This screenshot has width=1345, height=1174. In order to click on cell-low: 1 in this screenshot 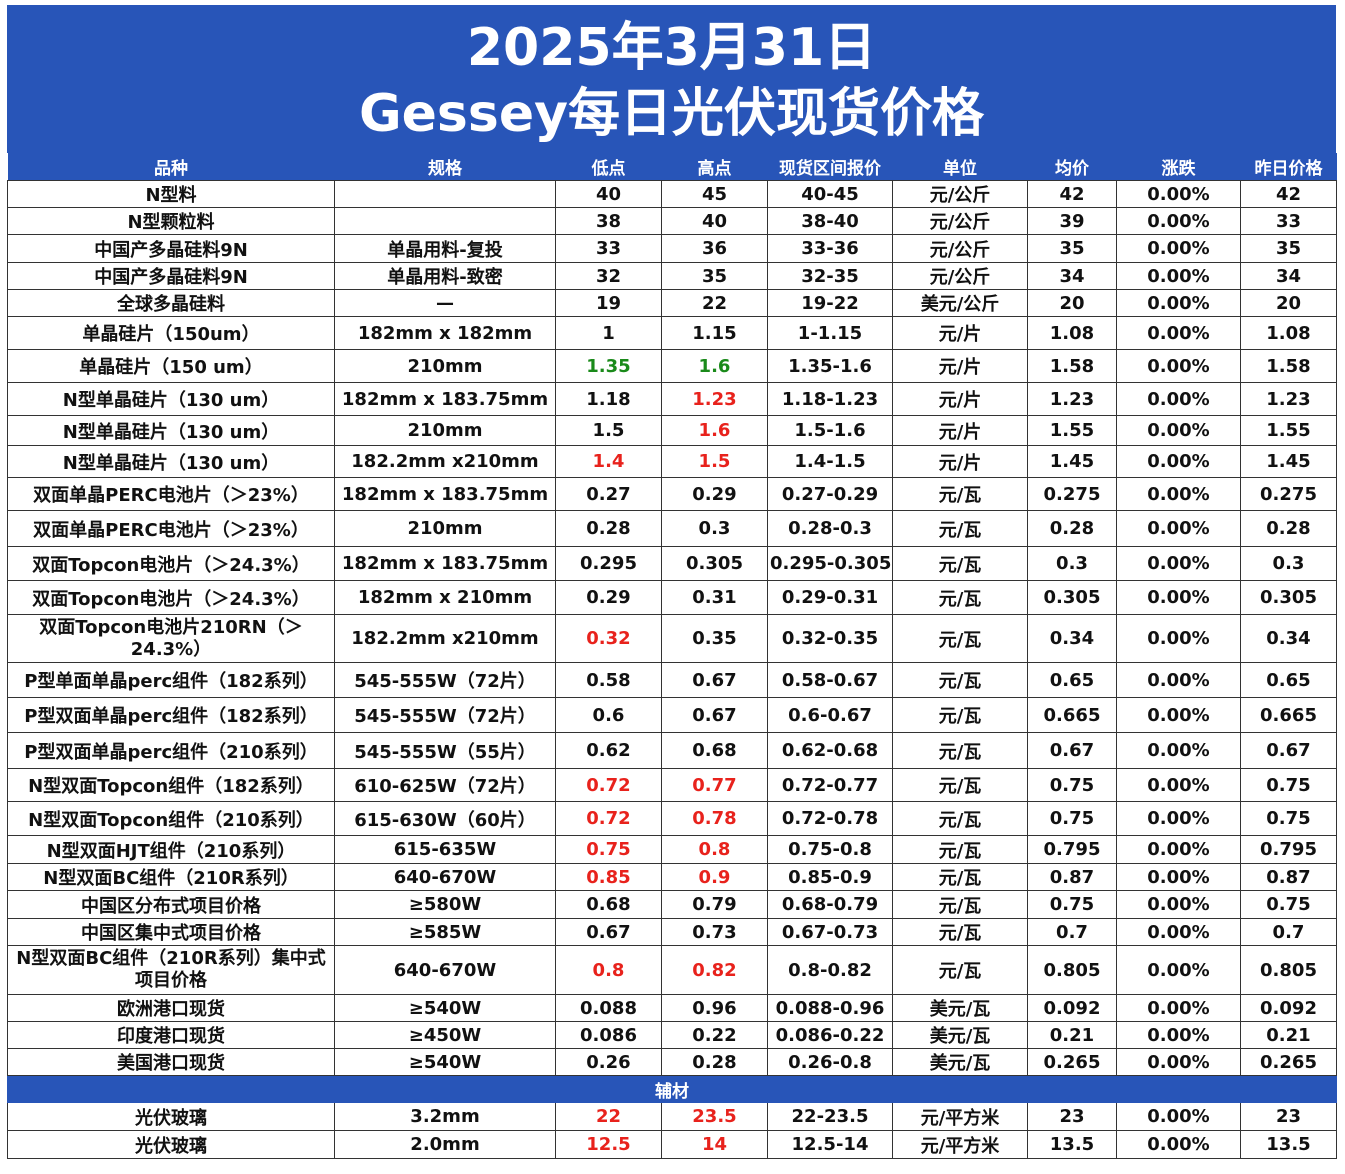, I will do `click(608, 333)`.